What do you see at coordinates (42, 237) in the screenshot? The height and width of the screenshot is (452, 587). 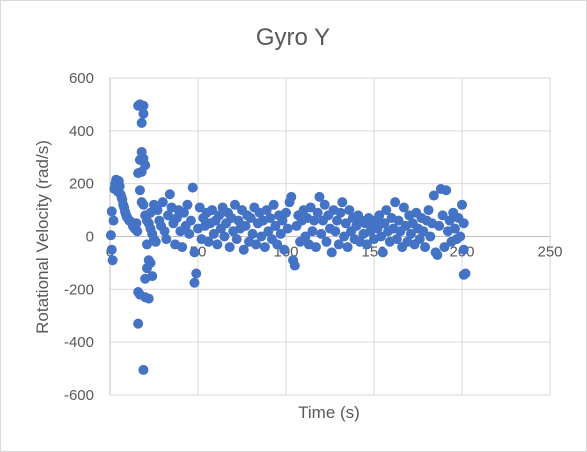 I see `y-axis-label: Rotational Velocity (rad/s)` at bounding box center [42, 237].